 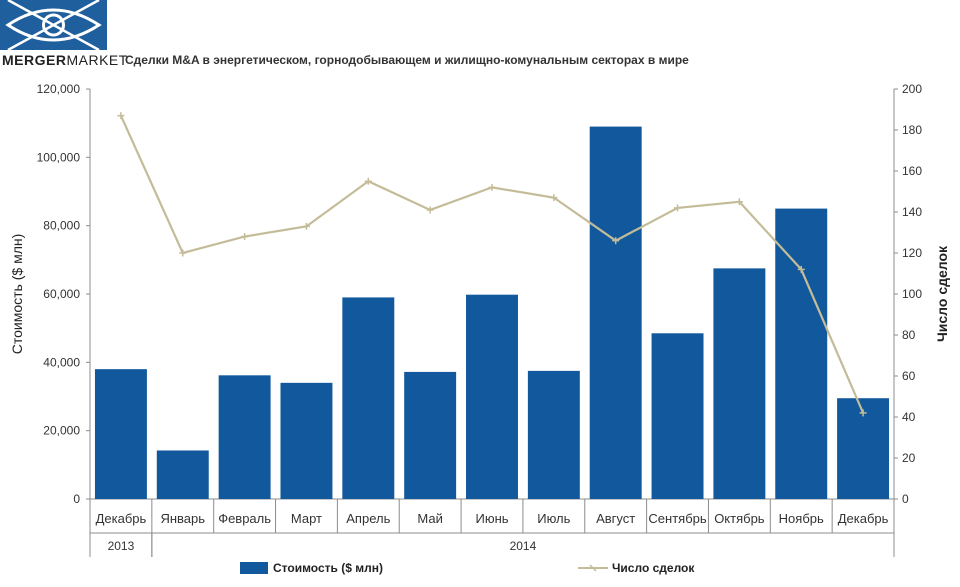 I want to click on mergermarket-logo, so click(x=53, y=26).